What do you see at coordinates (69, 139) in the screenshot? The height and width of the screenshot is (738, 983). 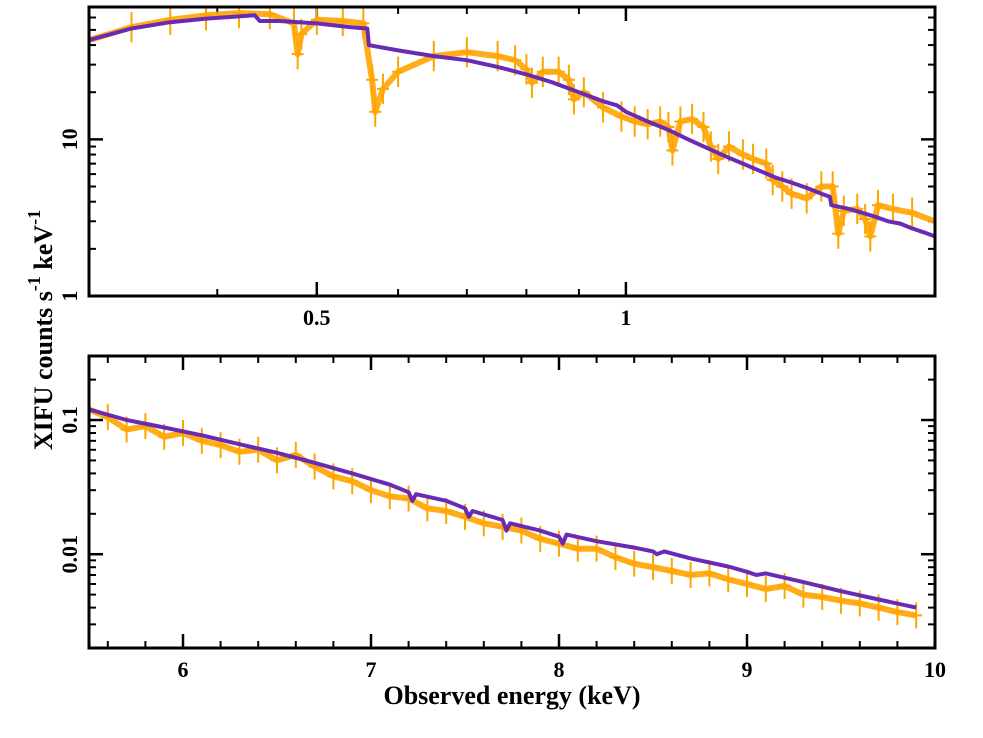 I see `top-y-tick-label: 10` at bounding box center [69, 139].